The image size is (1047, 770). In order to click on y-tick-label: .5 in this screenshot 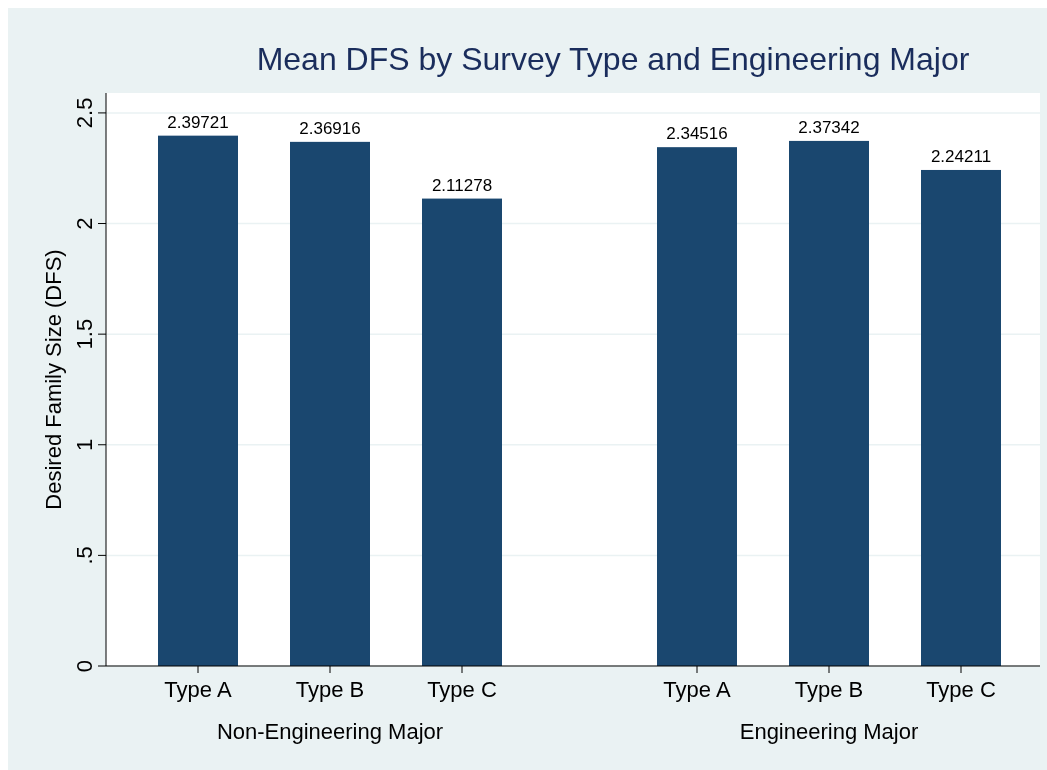, I will do `click(84, 555)`.